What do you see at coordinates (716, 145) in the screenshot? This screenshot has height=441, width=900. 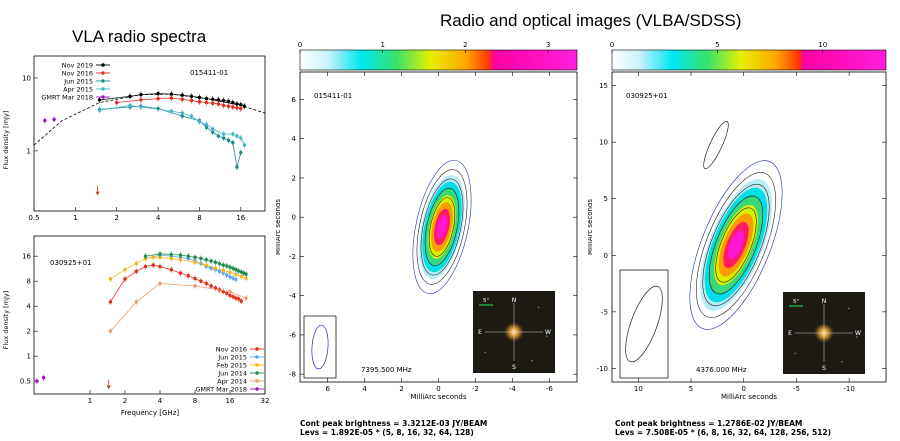 I see `contour-secondary` at bounding box center [716, 145].